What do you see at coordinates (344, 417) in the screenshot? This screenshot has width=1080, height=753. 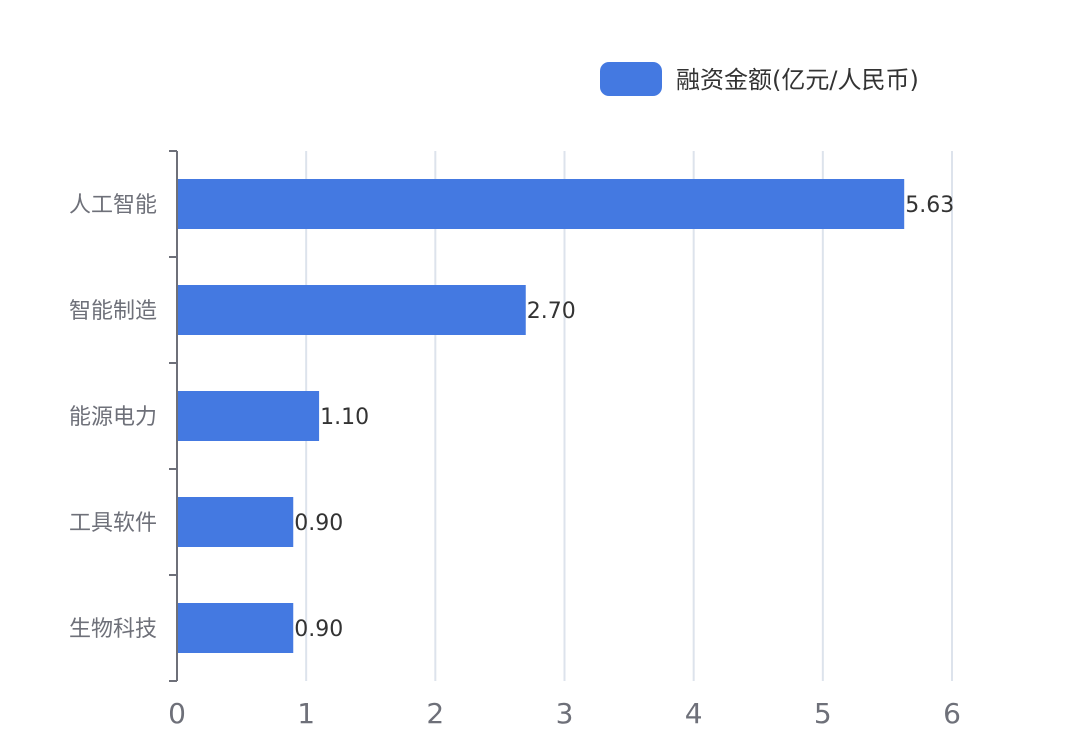 I see `data-label-2: 1.10` at bounding box center [344, 417].